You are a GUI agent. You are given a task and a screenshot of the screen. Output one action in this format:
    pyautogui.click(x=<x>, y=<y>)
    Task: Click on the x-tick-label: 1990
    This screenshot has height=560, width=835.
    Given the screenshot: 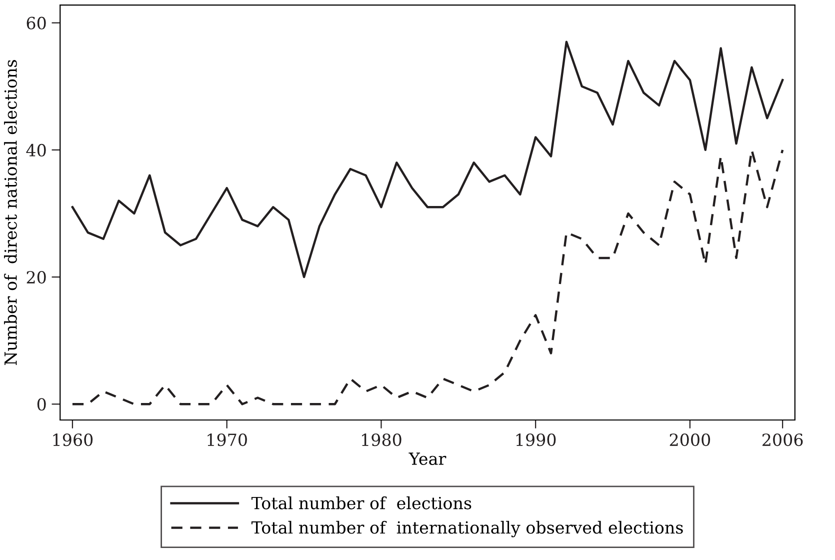 What is the action you would take?
    pyautogui.click(x=536, y=439)
    